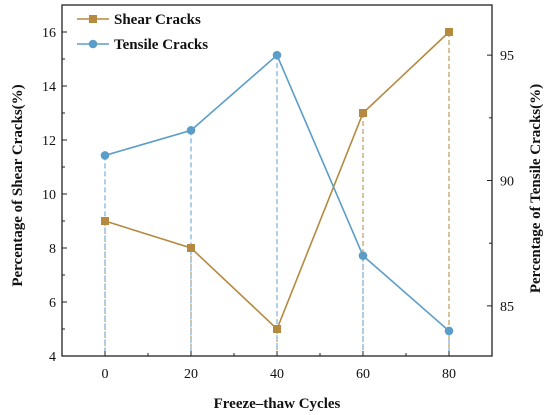 The height and width of the screenshot is (415, 550). I want to click on y2-tick-label: 85, so click(507, 307).